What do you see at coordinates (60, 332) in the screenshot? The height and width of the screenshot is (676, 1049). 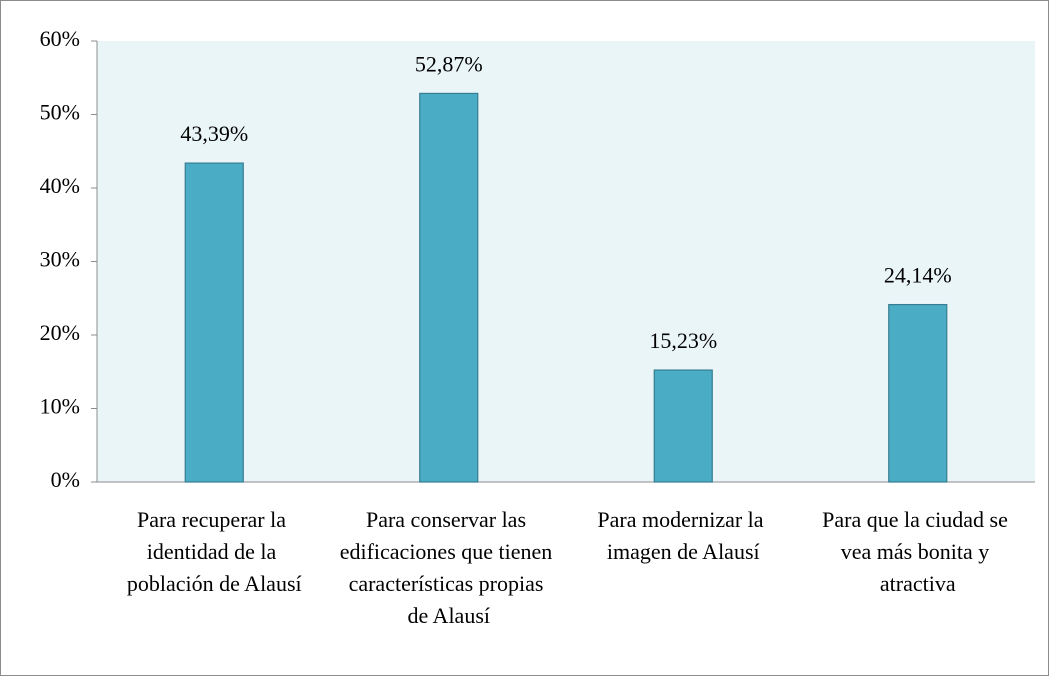 I see `y-tick-label: 20%` at bounding box center [60, 332].